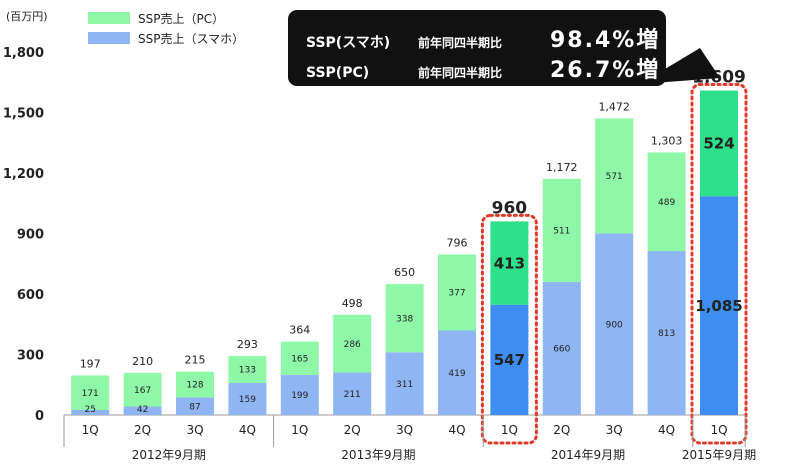 The height and width of the screenshot is (468, 798). I want to click on bar-value-label-pc: 413, so click(509, 263).